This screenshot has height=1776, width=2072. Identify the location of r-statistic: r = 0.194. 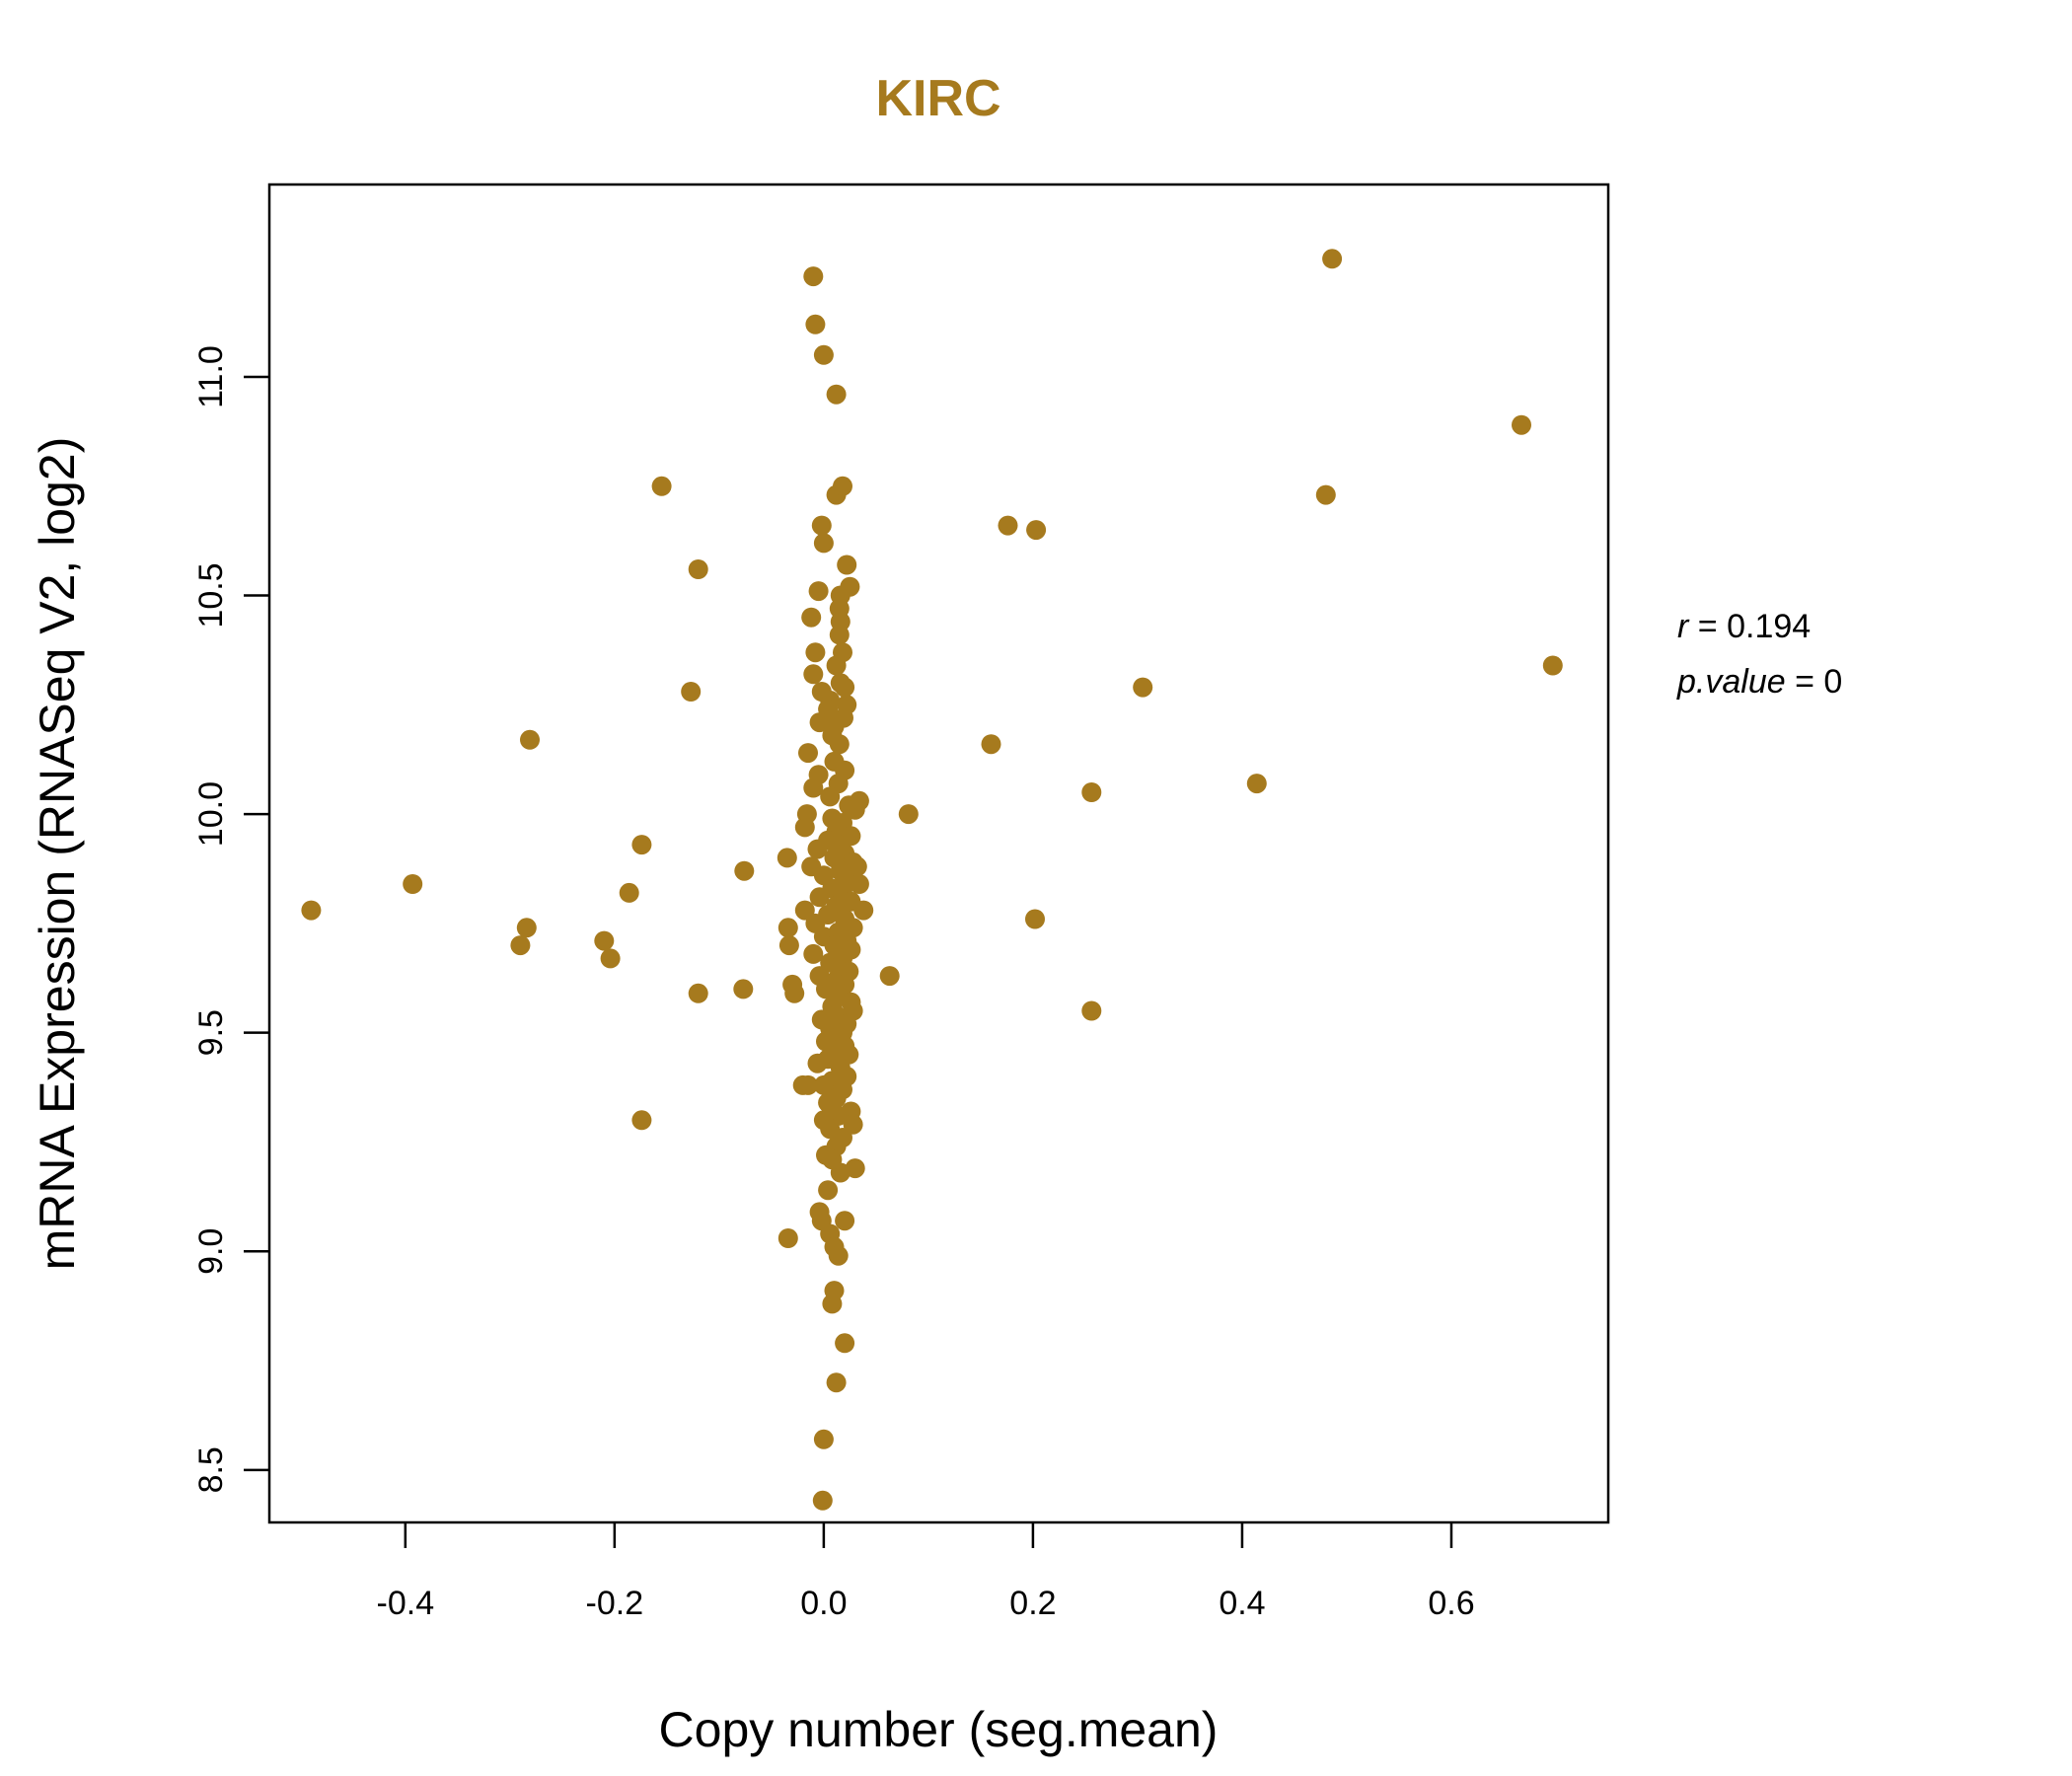
(1744, 626).